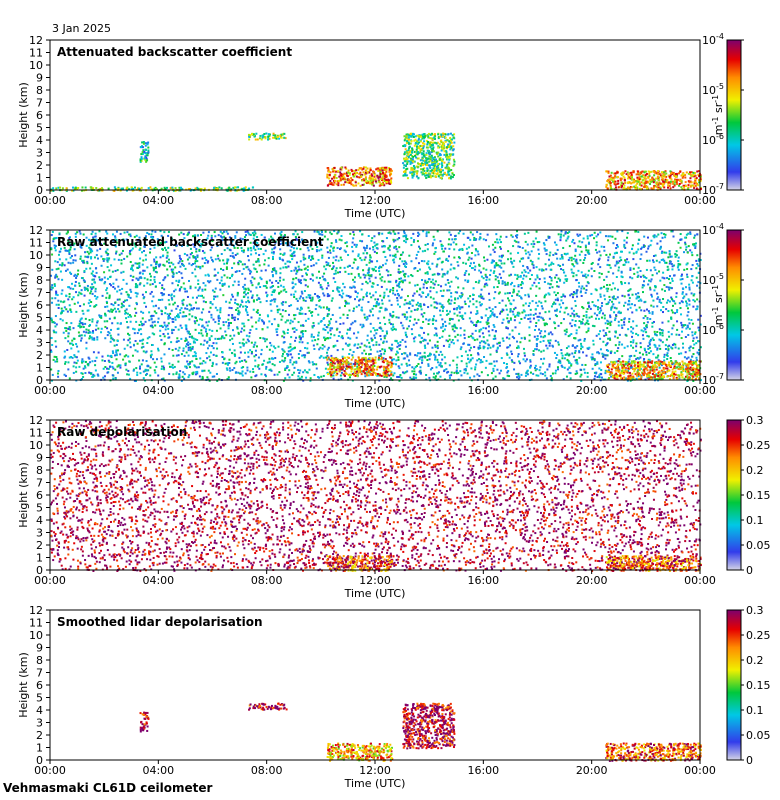 The height and width of the screenshot is (800, 780). I want to click on colorbar-tick-label: 0.2, so click(755, 660).